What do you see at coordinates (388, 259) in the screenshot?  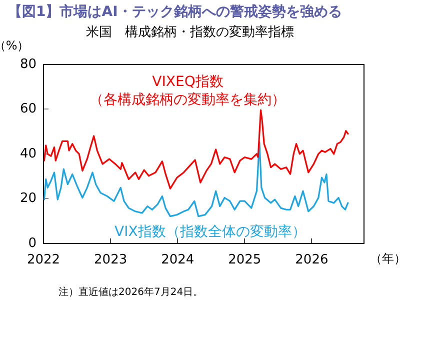 I see `x-axis-title: （年）` at bounding box center [388, 259].